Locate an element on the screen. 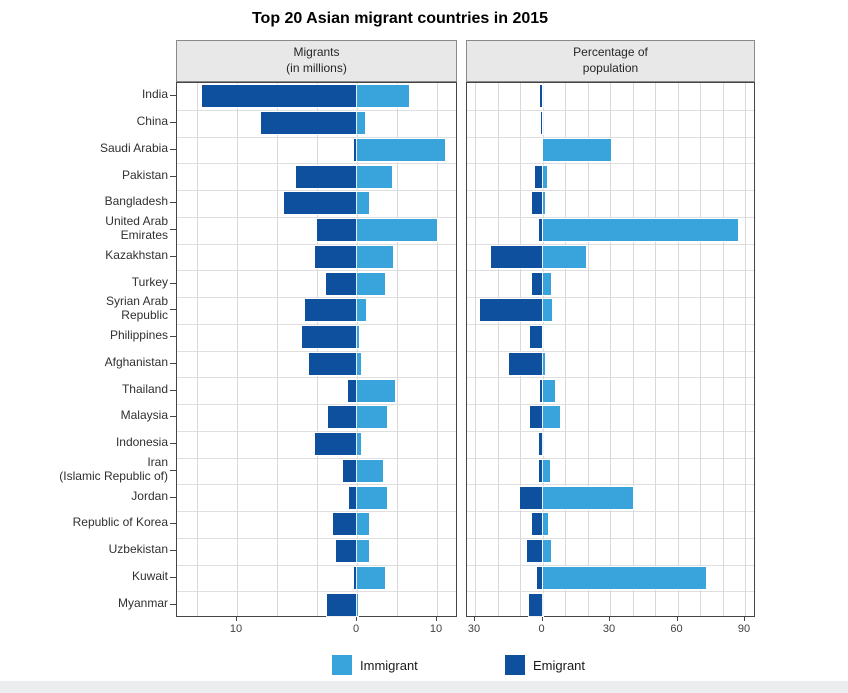 Image resolution: width=848 pixels, height=693 pixels. legend-item-emigrant: Emigrant is located at coordinates (545, 665).